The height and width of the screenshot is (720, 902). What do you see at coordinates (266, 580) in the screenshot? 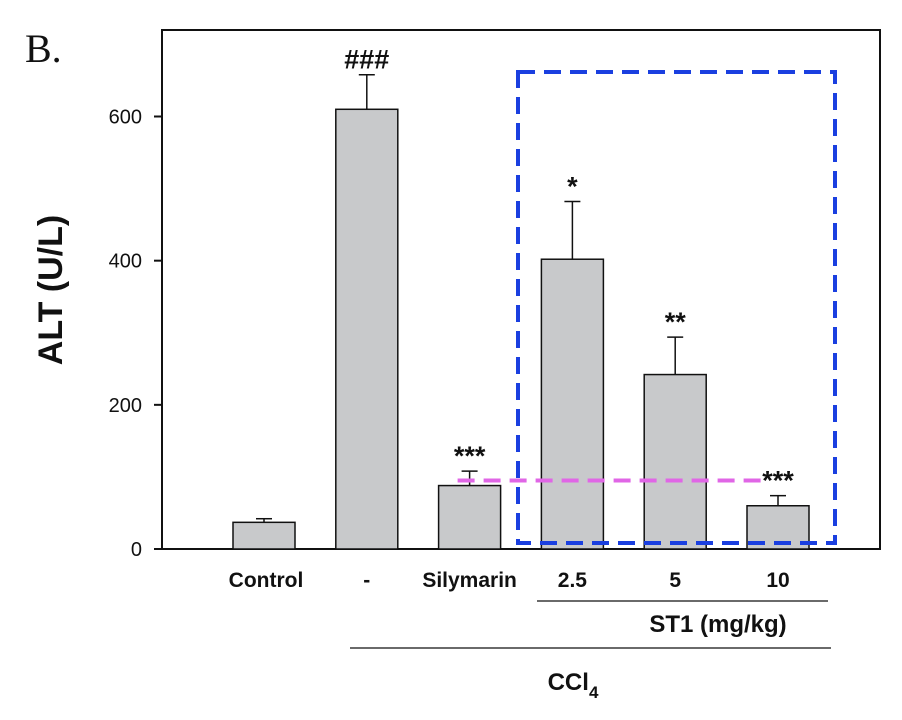
I see `category-label: Control` at bounding box center [266, 580].